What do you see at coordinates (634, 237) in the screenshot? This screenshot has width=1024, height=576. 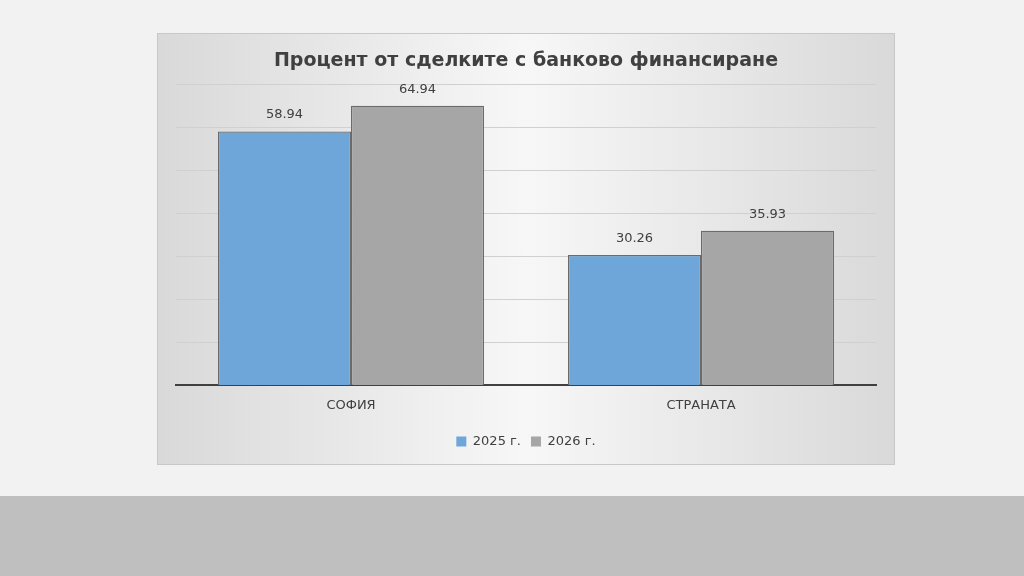 I see `data-label: 30.26` at bounding box center [634, 237].